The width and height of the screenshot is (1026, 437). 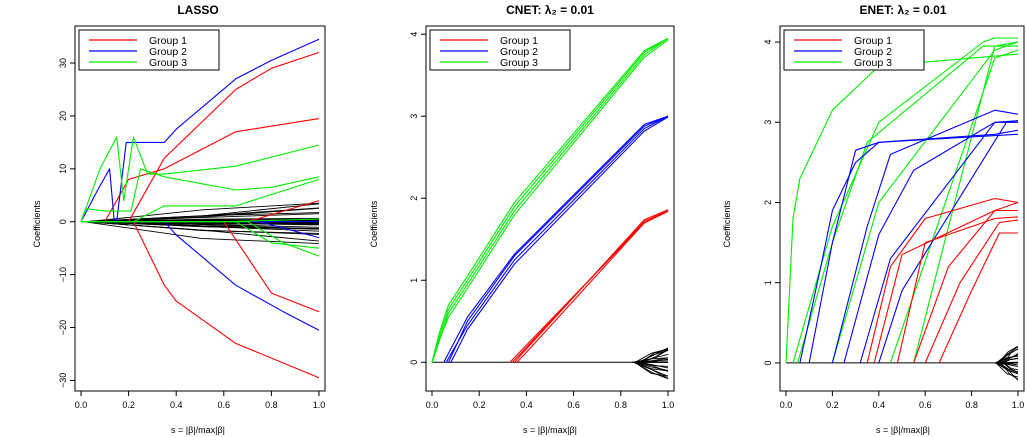 I want to click on y-tick-label: −20, so click(x=63, y=327).